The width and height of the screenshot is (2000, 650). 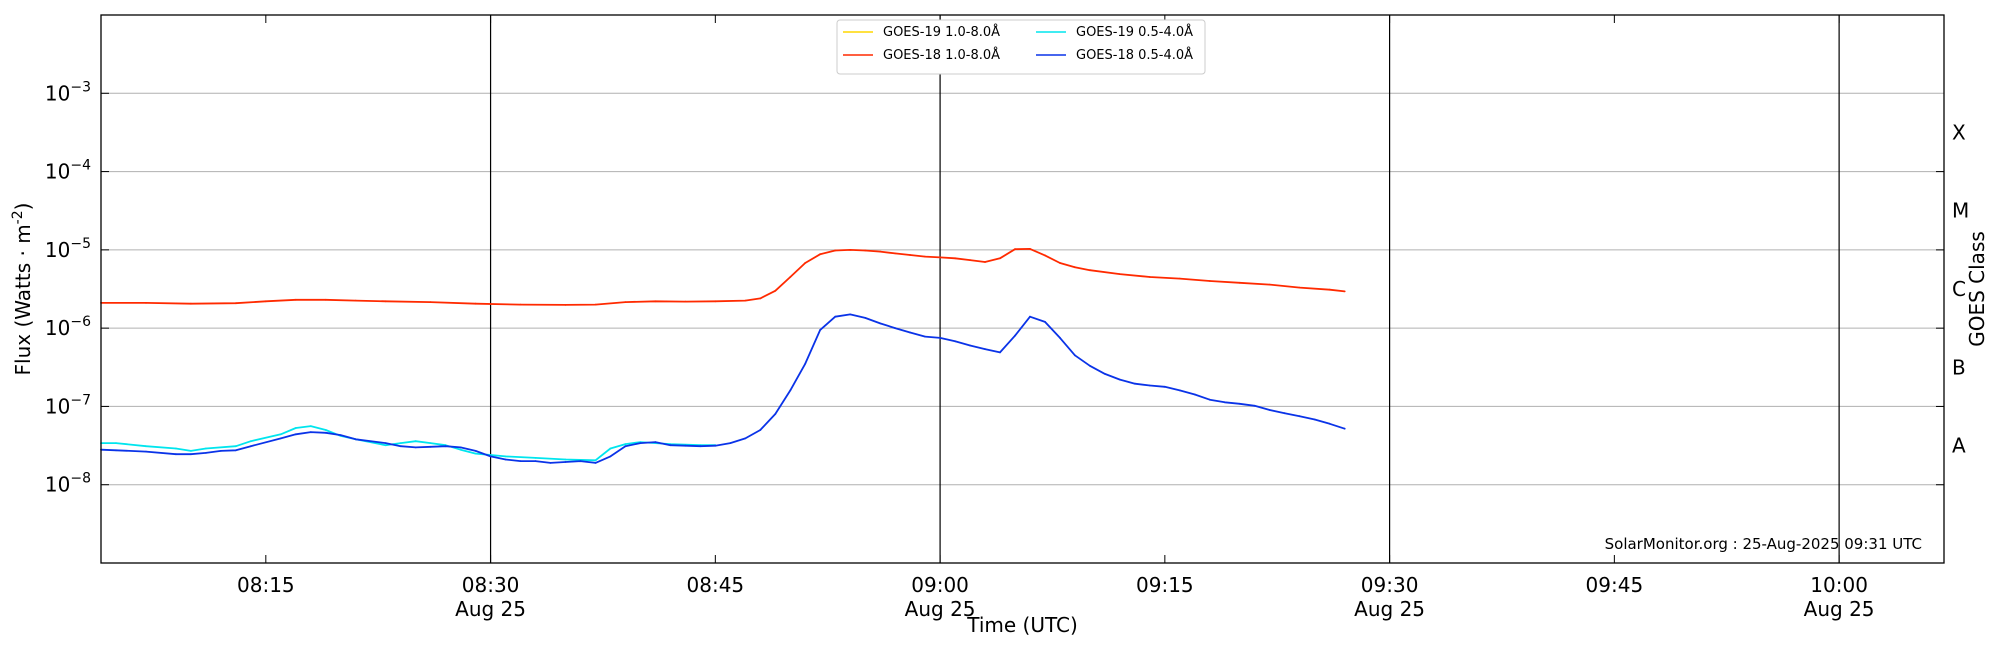 What do you see at coordinates (1977, 289) in the screenshot?
I see `goes-class-axis-title: GOES Class` at bounding box center [1977, 289].